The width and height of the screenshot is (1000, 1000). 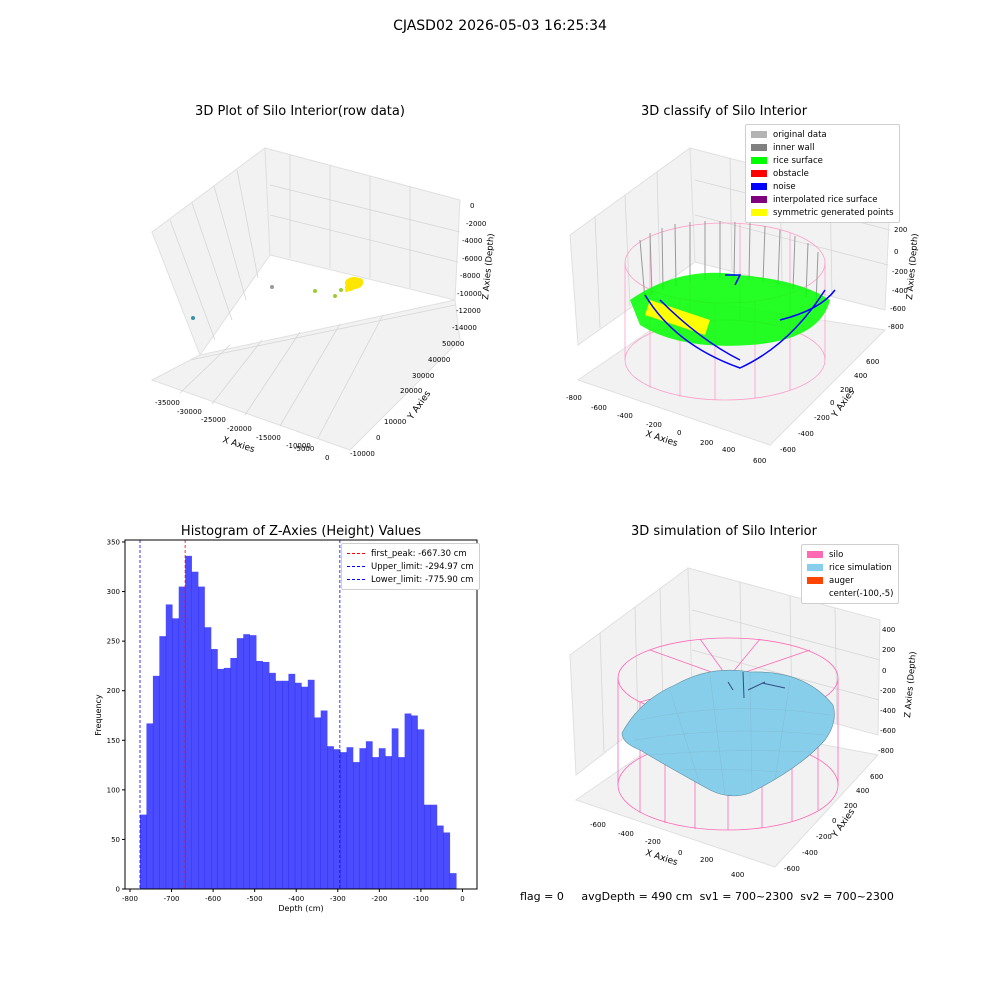 I want to click on x-tick-label: -200, so click(x=379, y=899).